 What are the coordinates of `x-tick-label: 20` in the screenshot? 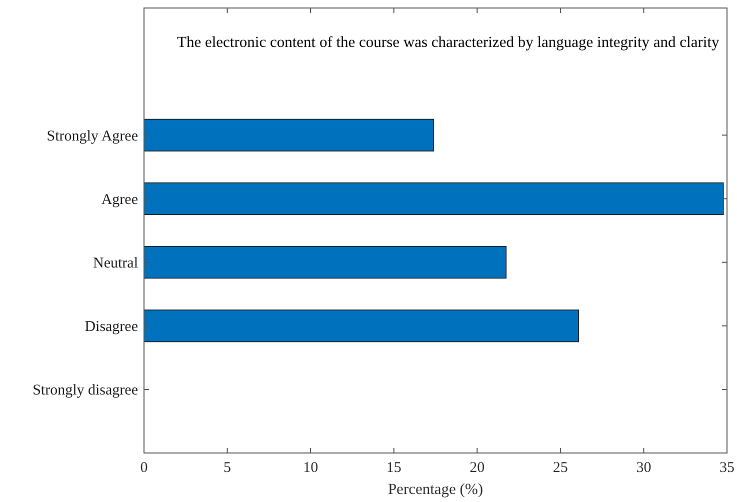 It's located at (477, 468).